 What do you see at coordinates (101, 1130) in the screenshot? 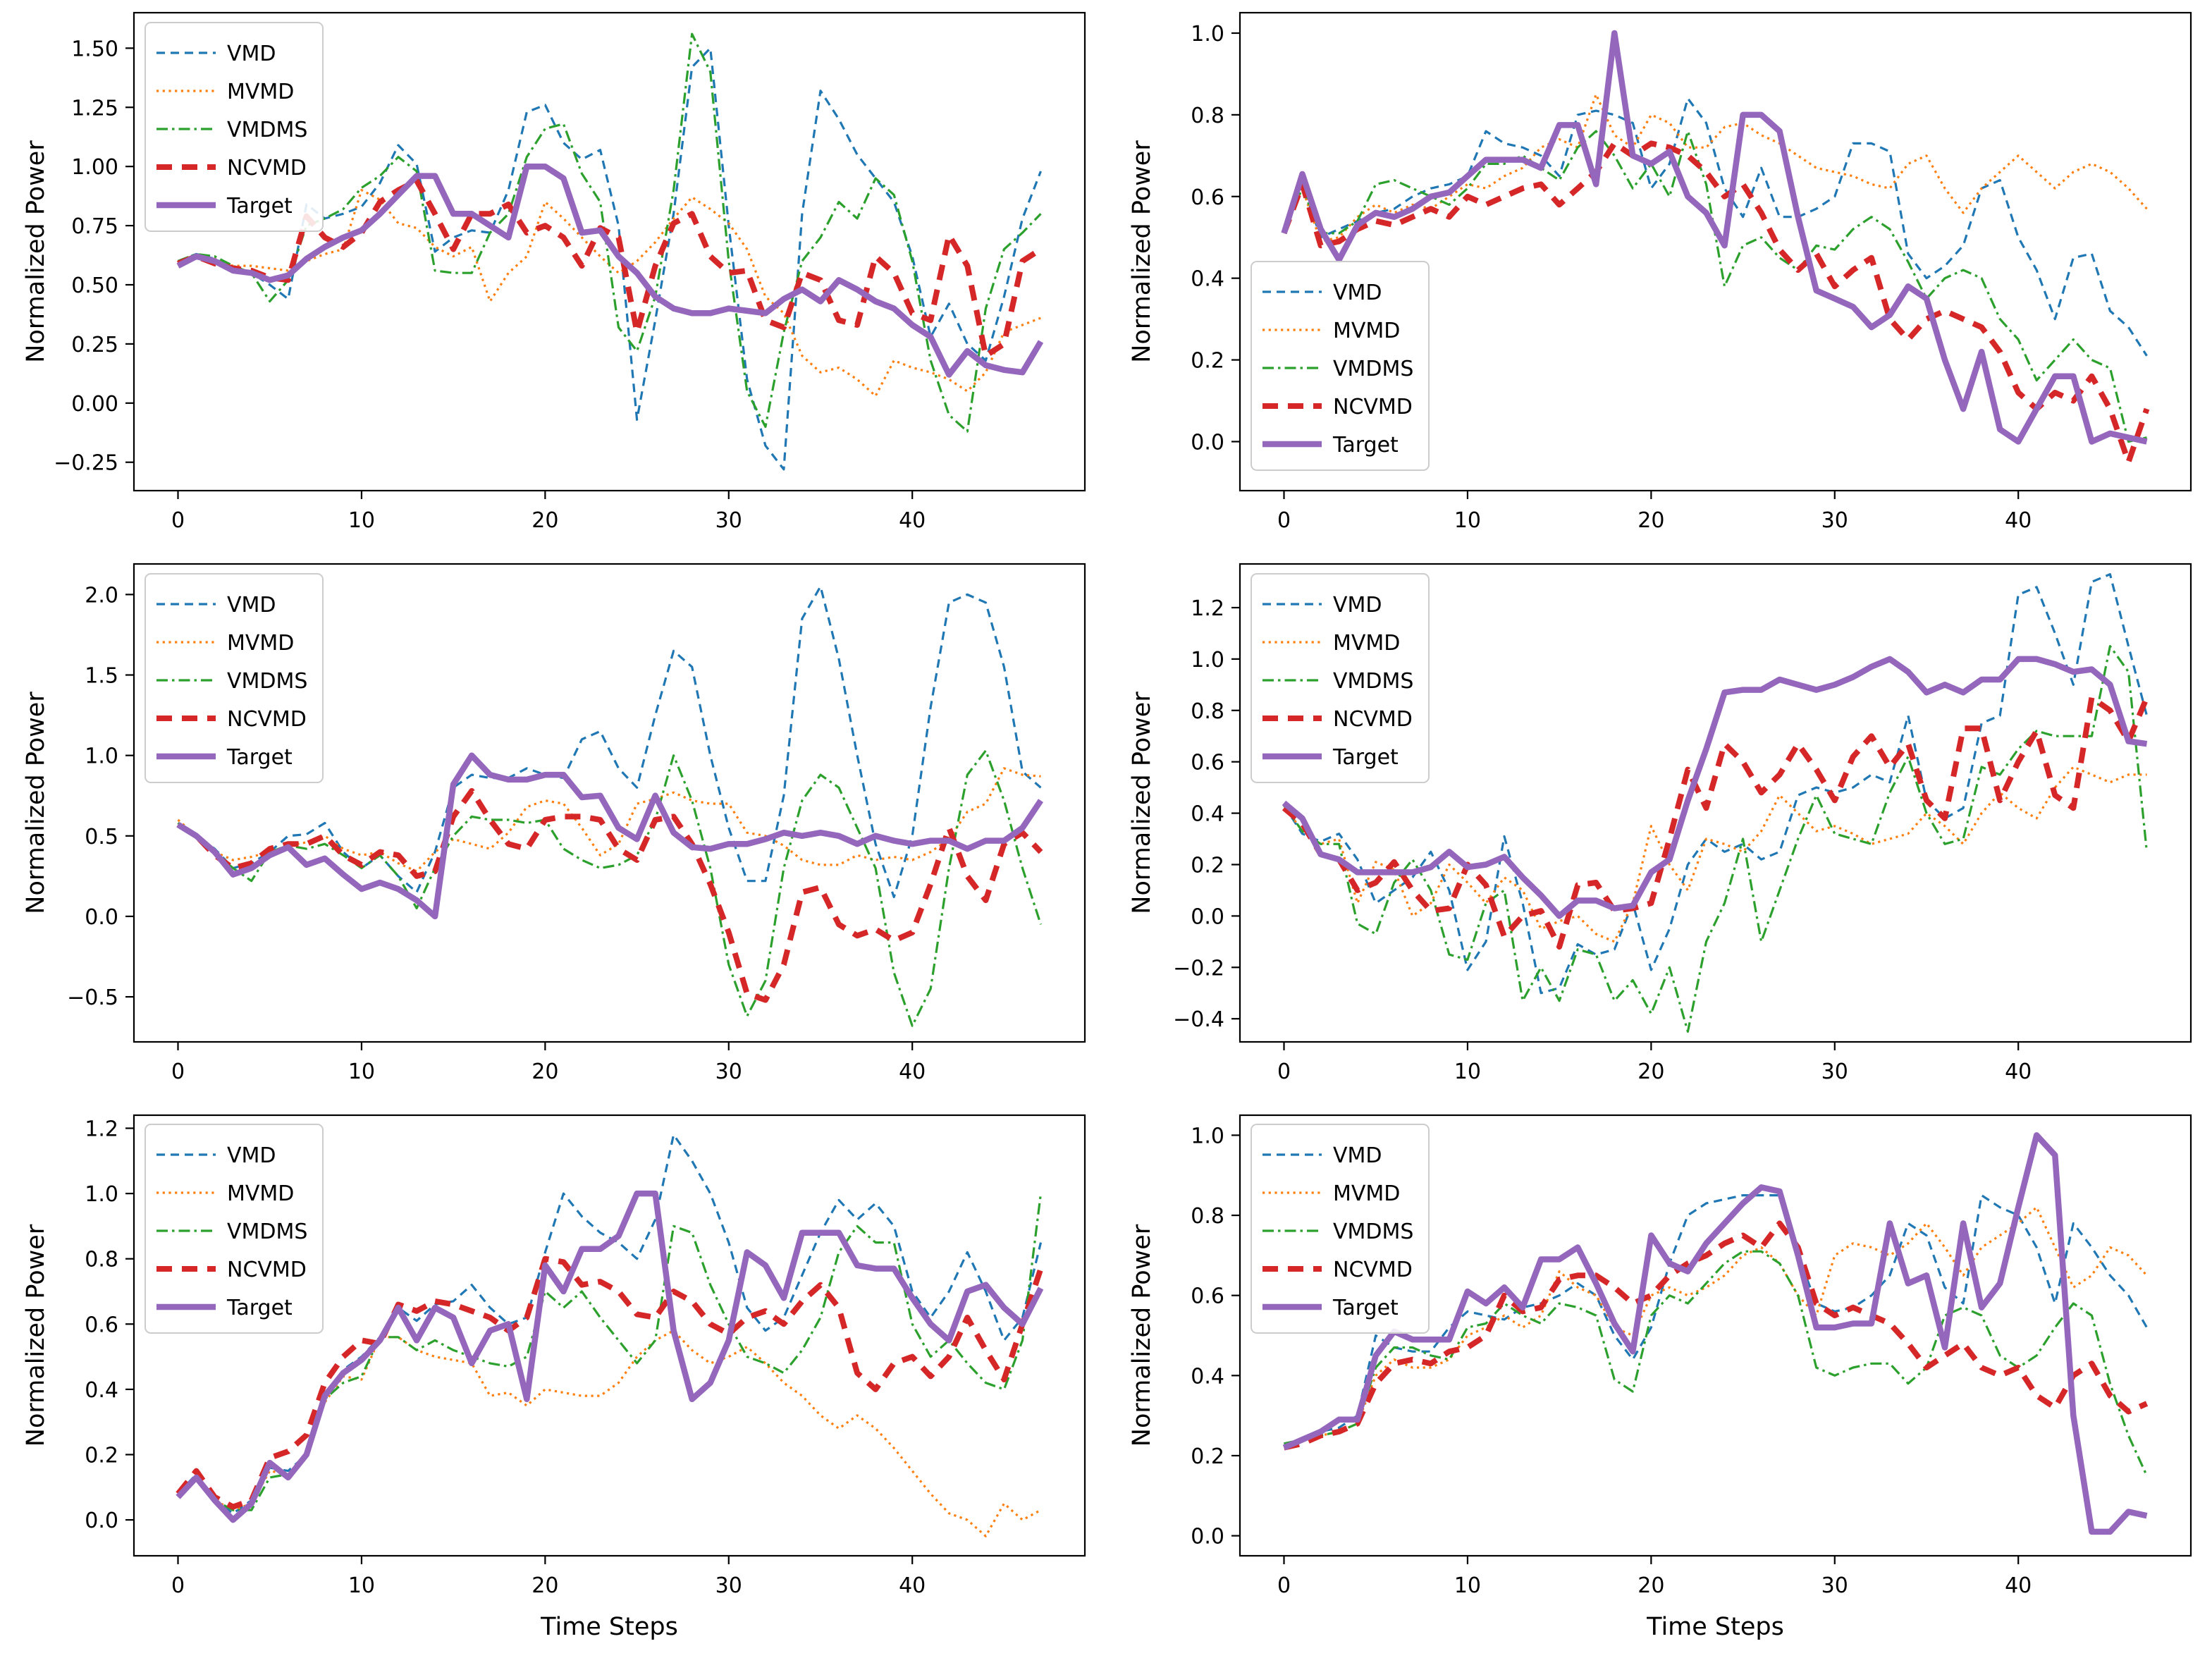
I see `y-tick-label: 1.2` at bounding box center [101, 1130].